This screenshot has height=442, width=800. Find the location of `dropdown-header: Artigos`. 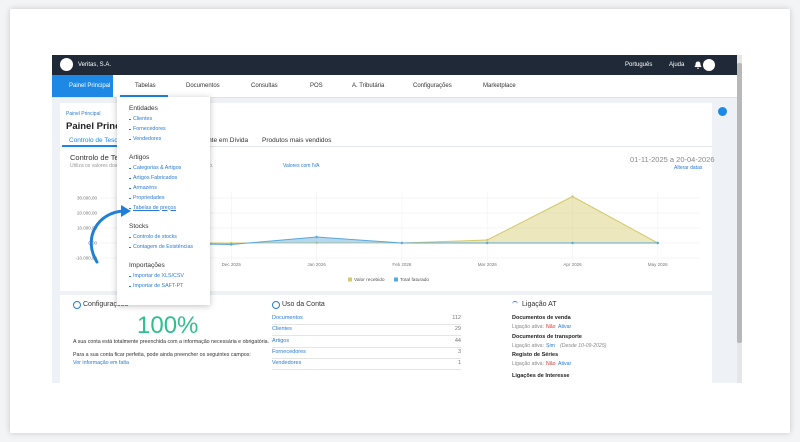

dropdown-header: Artigos is located at coordinates (139, 158).